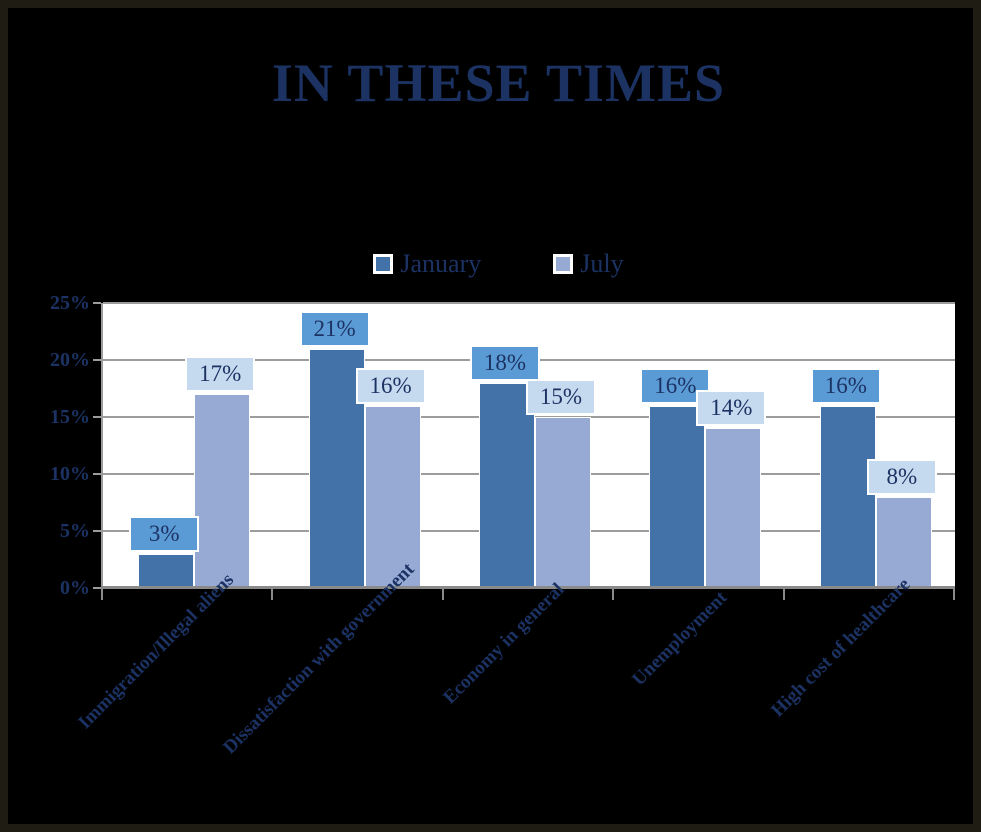 This screenshot has width=981, height=832. Describe the element at coordinates (334, 328) in the screenshot. I see `data-label: 21%` at that location.